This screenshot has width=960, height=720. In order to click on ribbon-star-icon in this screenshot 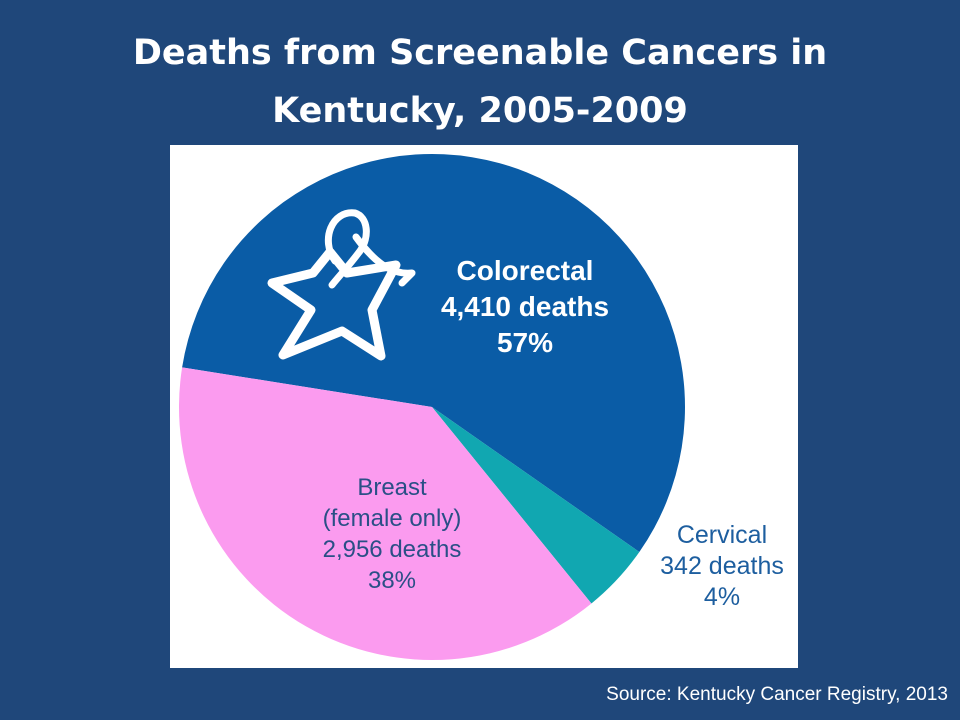, I will do `click(341, 285)`.